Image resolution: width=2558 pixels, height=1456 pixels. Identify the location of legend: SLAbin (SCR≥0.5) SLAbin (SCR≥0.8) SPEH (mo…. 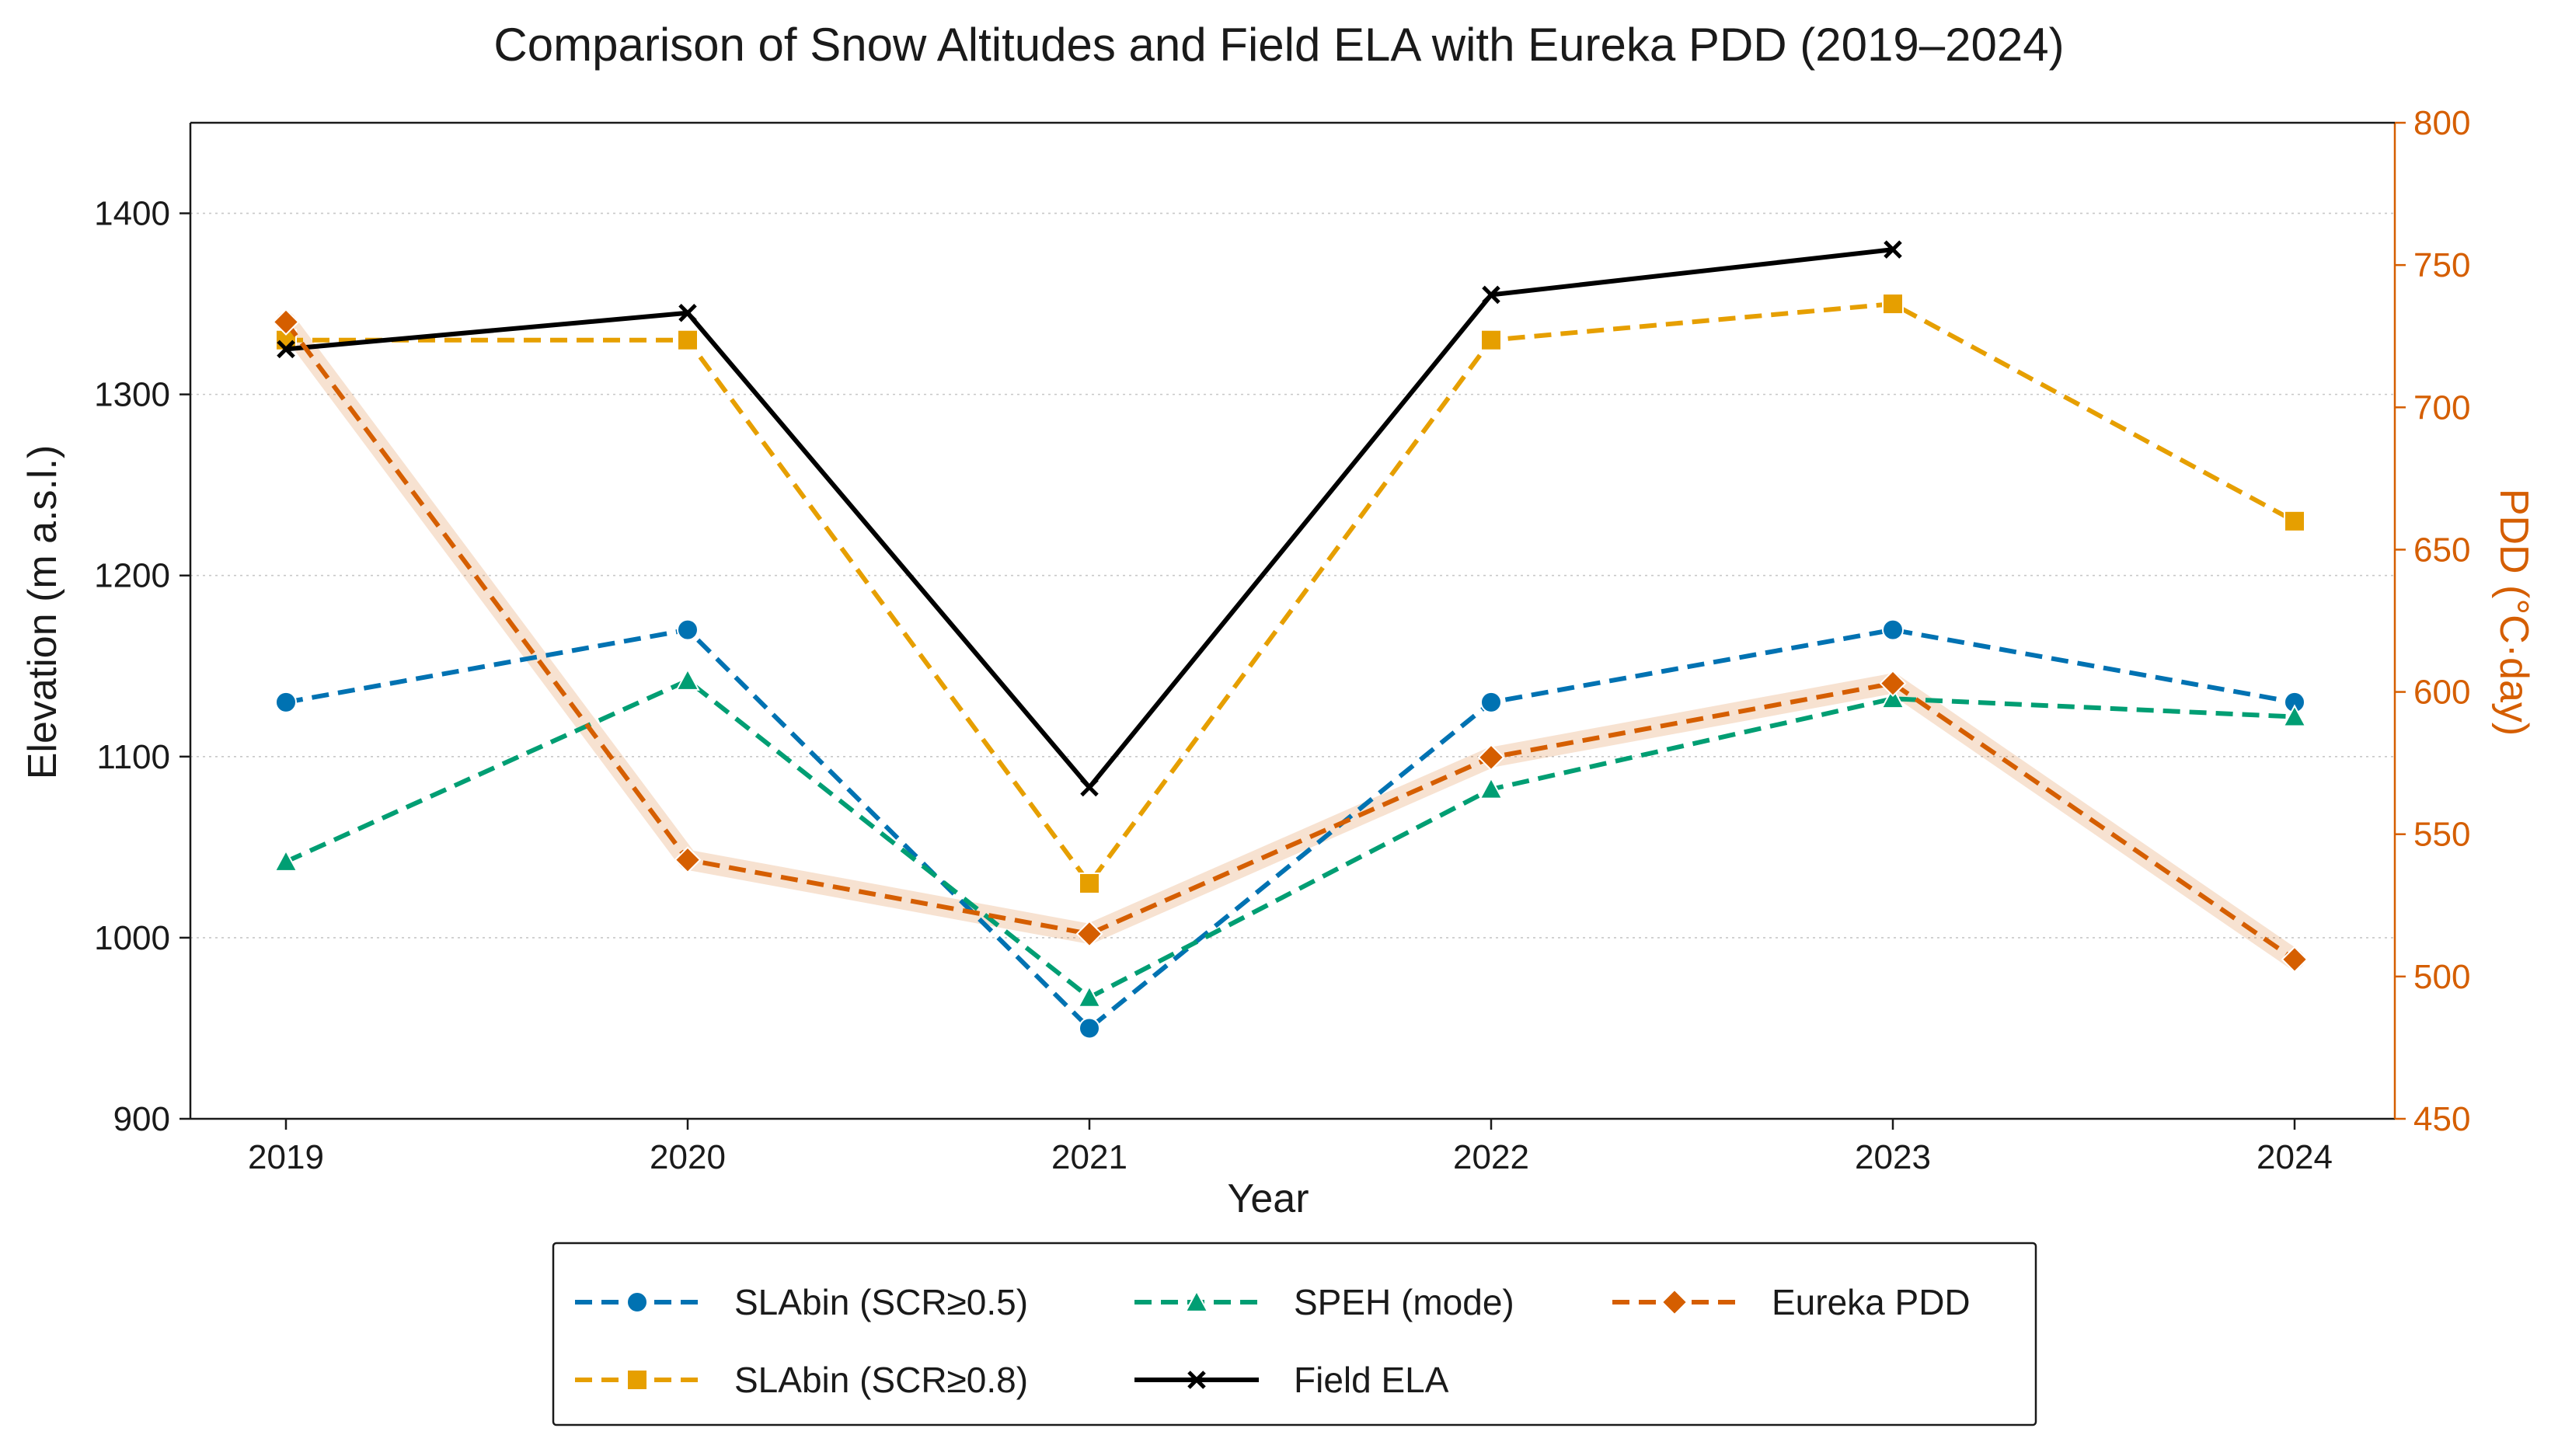
(1294, 1334).